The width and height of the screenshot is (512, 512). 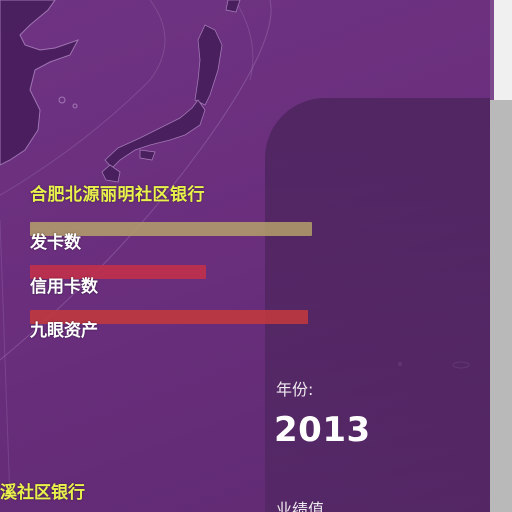 I want to click on land-japan-main, so click(x=155, y=134).